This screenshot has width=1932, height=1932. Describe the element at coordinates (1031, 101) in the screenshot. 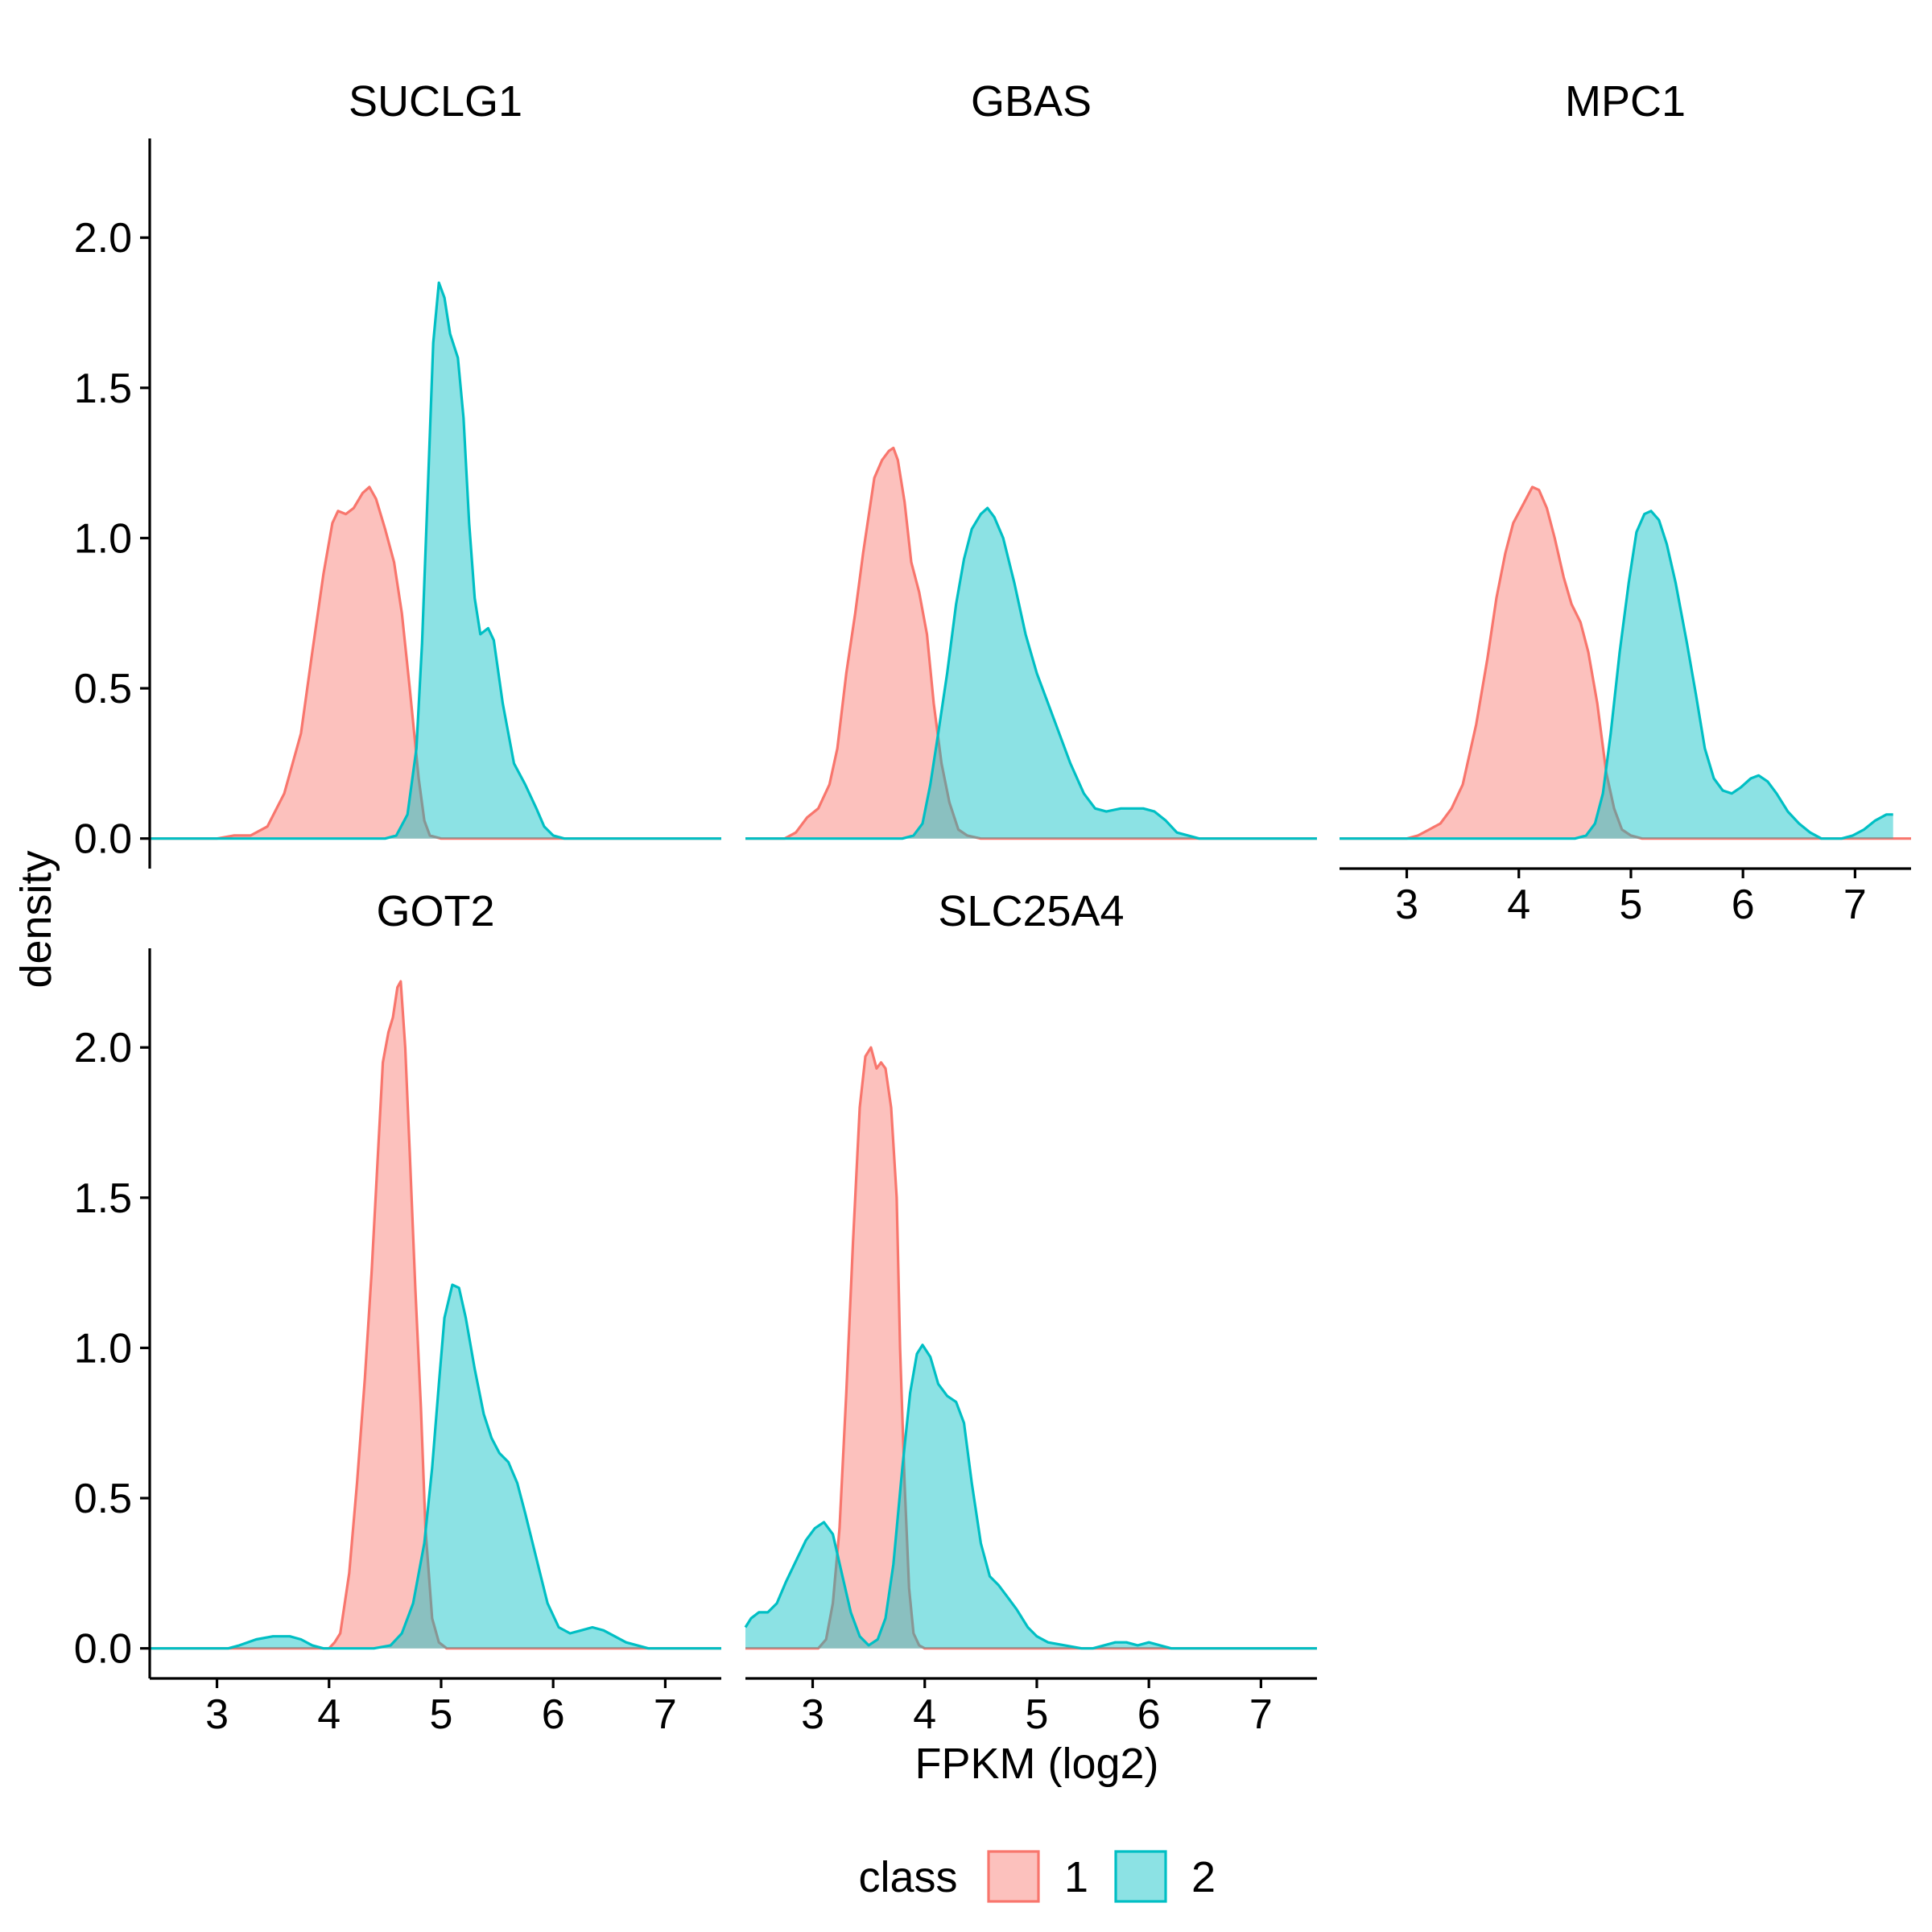

I see `facet-title: GBAS` at that location.